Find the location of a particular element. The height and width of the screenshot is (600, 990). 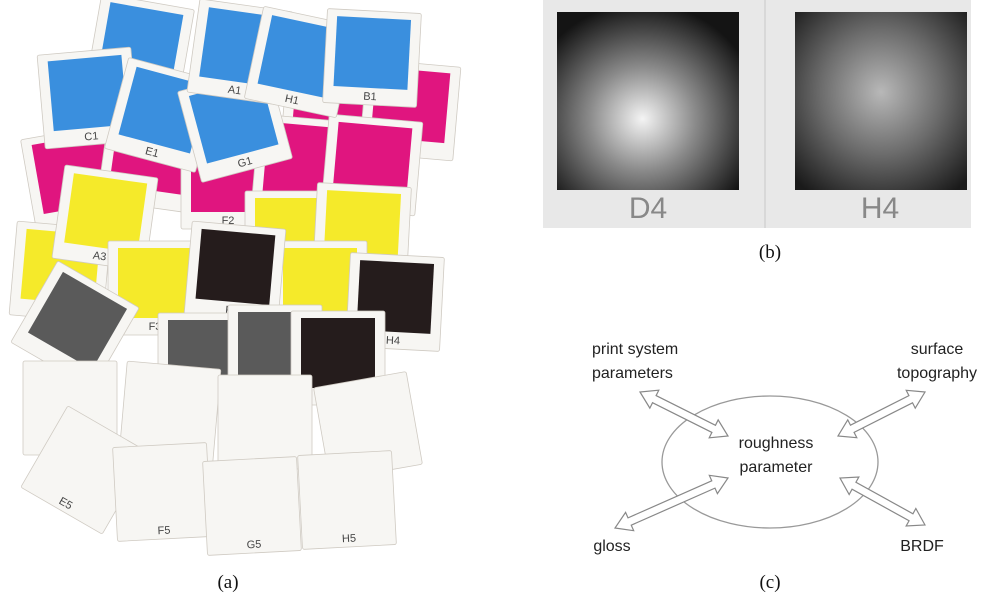

card: G5 is located at coordinates (252, 506).